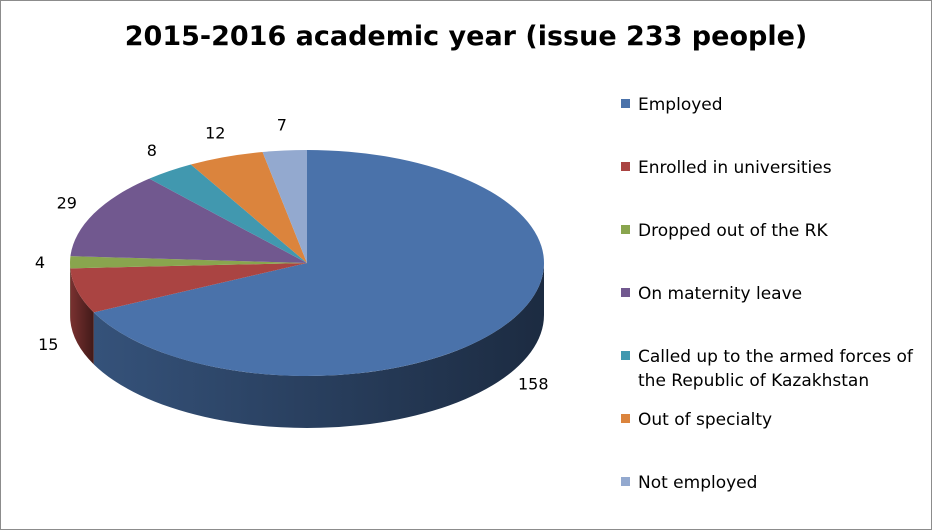  What do you see at coordinates (215, 132) in the screenshot?
I see `data-label-5: 12` at bounding box center [215, 132].